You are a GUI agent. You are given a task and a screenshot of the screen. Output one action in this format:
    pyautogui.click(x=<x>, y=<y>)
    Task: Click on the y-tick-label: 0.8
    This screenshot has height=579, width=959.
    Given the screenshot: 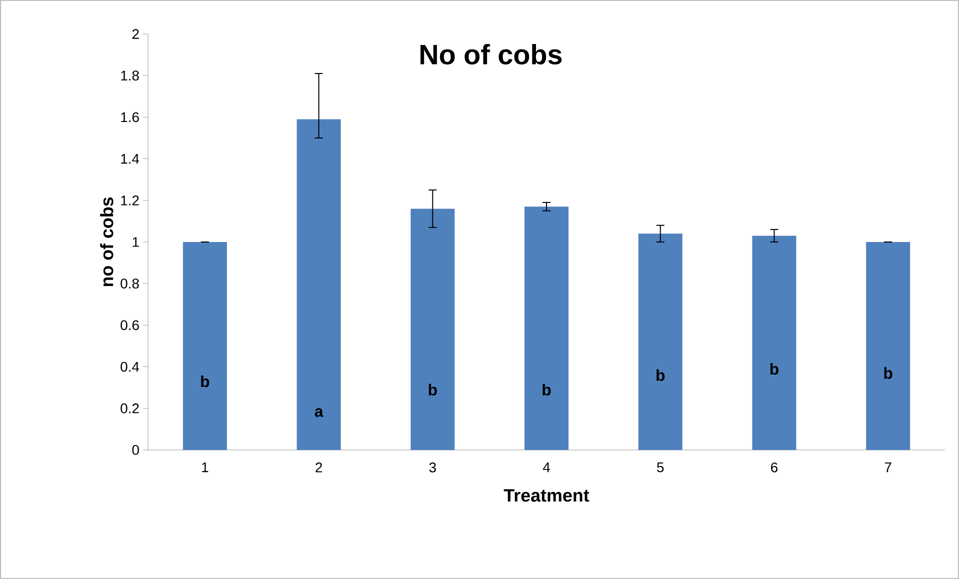 What is the action you would take?
    pyautogui.click(x=129, y=283)
    